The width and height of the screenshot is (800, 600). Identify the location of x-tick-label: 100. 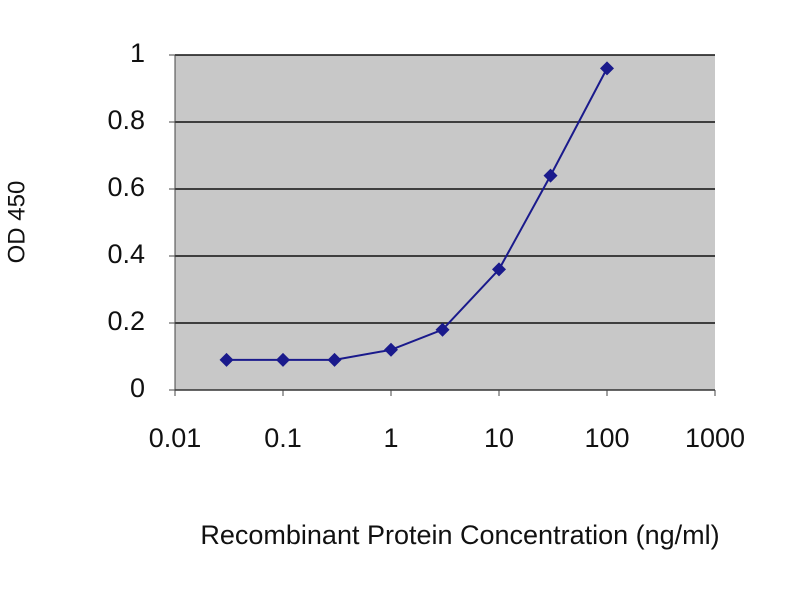
(606, 438).